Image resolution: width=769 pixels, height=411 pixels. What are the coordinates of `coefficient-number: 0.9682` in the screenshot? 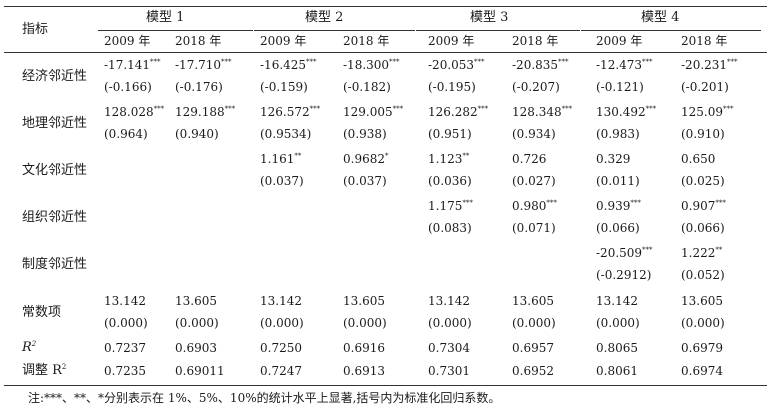 It's located at (364, 159).